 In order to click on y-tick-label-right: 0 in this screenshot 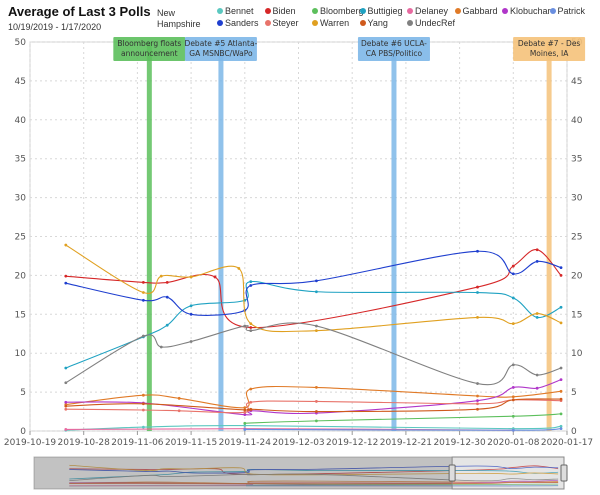, I will do `click(574, 432)`.